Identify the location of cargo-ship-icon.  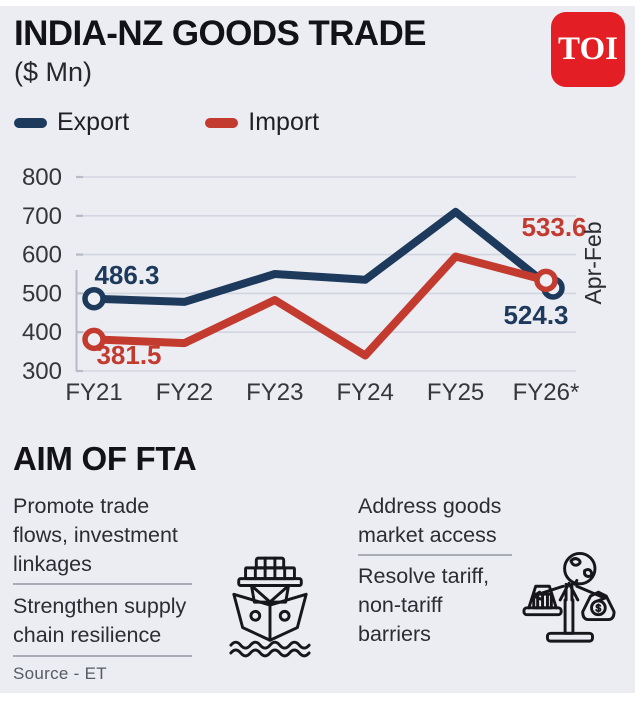
(270, 607).